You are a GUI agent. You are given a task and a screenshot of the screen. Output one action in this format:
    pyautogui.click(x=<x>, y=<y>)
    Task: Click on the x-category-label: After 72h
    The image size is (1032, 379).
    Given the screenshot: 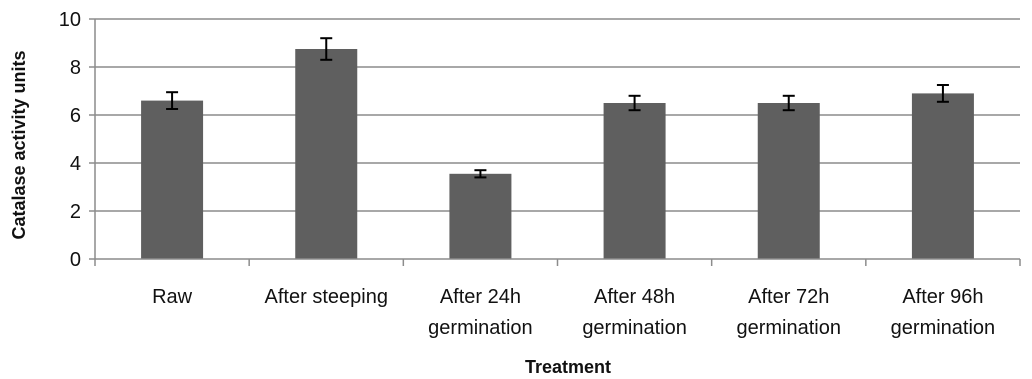 What is the action you would take?
    pyautogui.click(x=788, y=297)
    